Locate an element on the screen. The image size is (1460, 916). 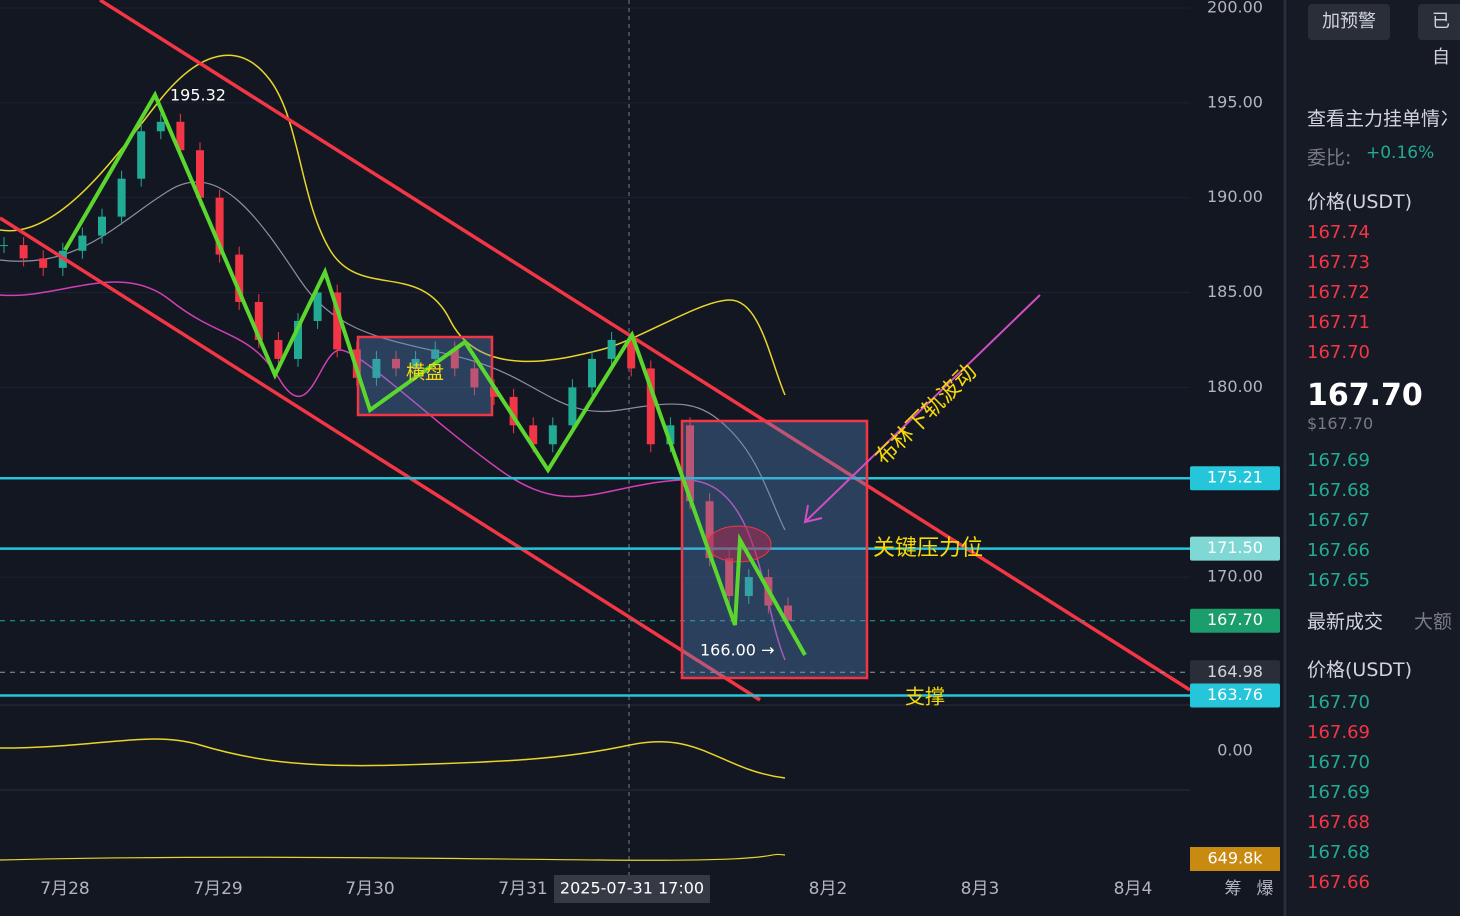
annotation: 横盘 is located at coordinates (425, 373).